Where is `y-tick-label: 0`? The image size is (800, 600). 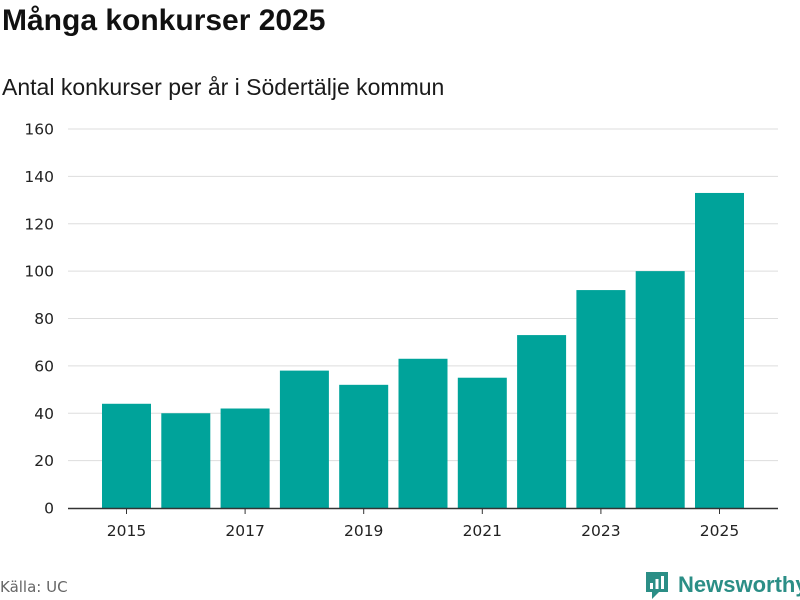
y-tick-label: 0 is located at coordinates (49, 509).